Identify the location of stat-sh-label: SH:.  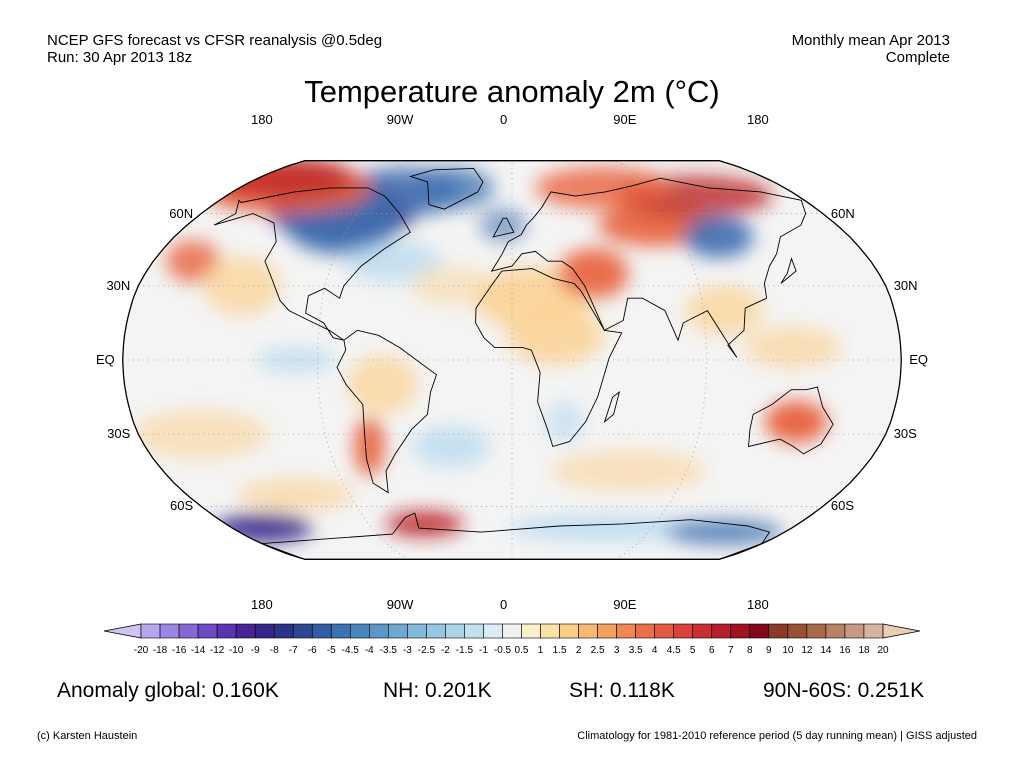
(587, 690).